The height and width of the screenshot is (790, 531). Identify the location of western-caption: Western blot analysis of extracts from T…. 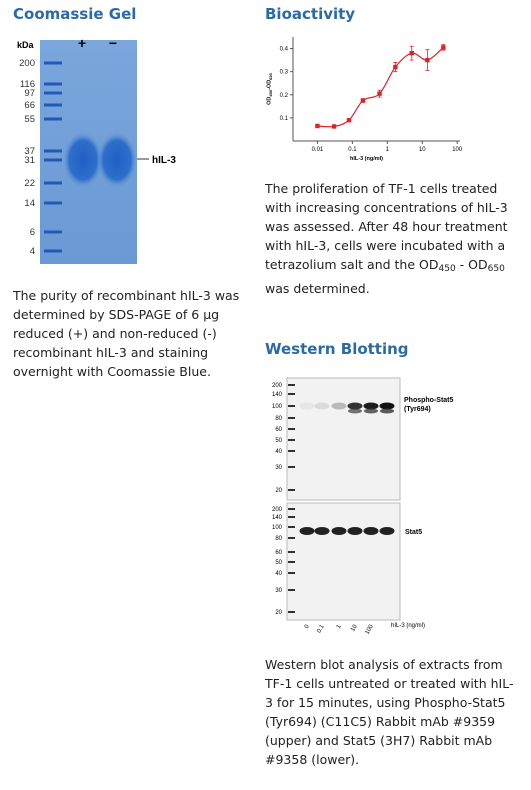
(389, 712).